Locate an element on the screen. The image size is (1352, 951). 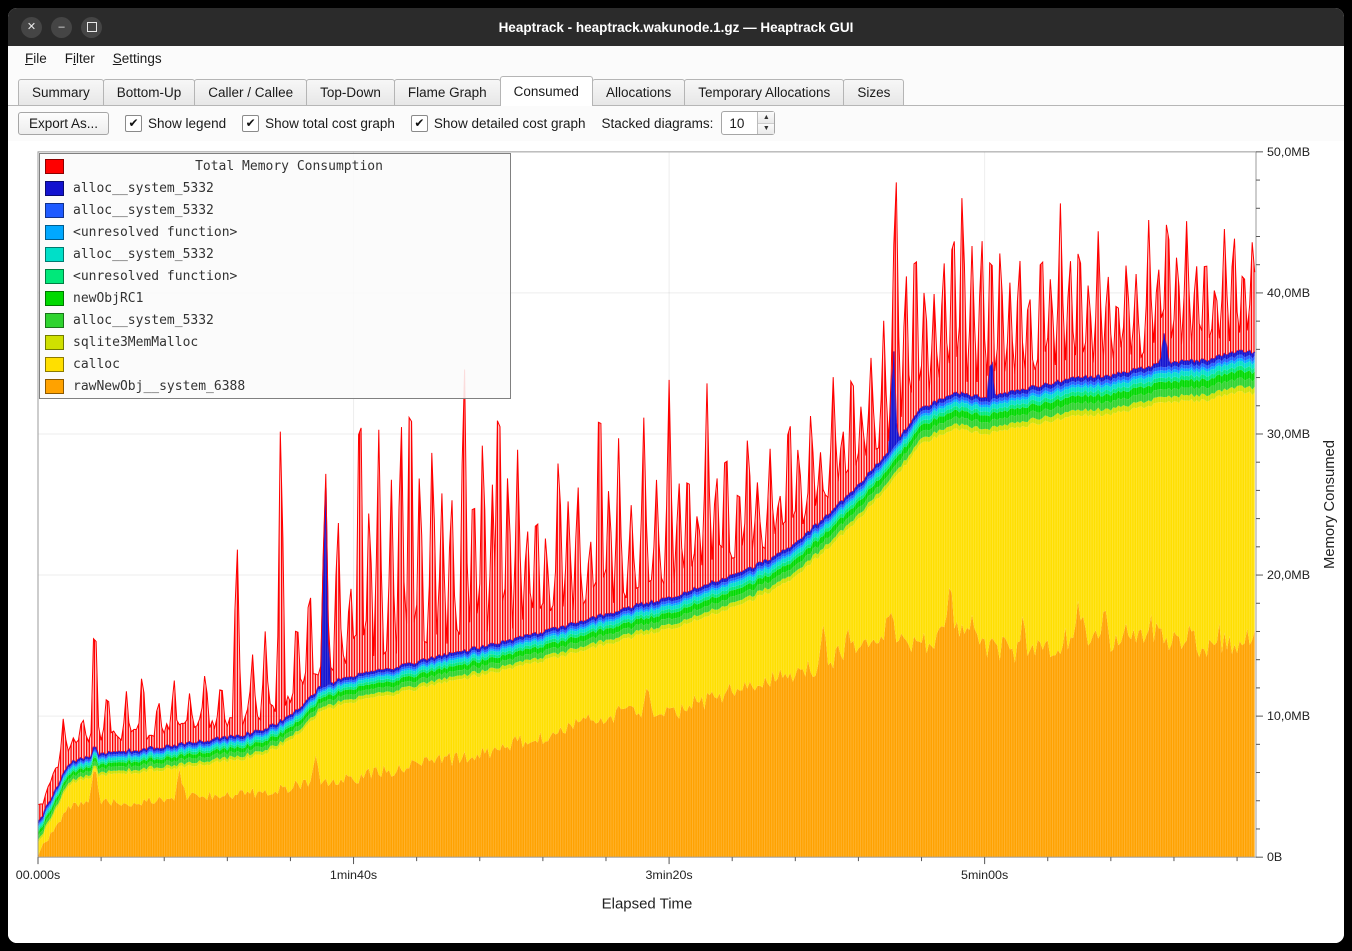
x-tick-label: 1min40s is located at coordinates (353, 875).